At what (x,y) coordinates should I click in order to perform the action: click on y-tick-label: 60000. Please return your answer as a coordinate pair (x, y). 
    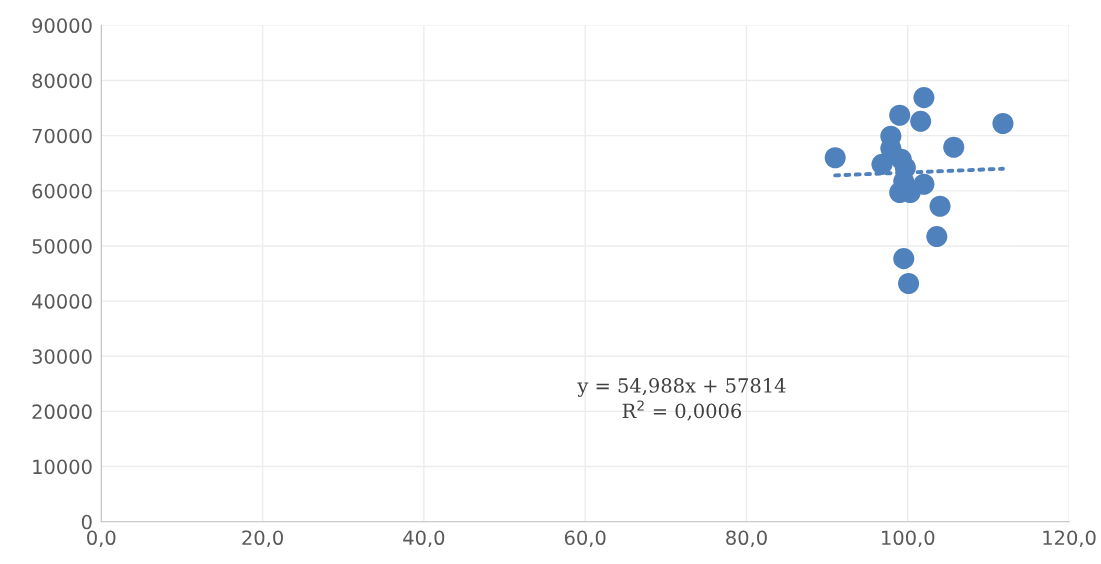
    Looking at the image, I should click on (62, 191).